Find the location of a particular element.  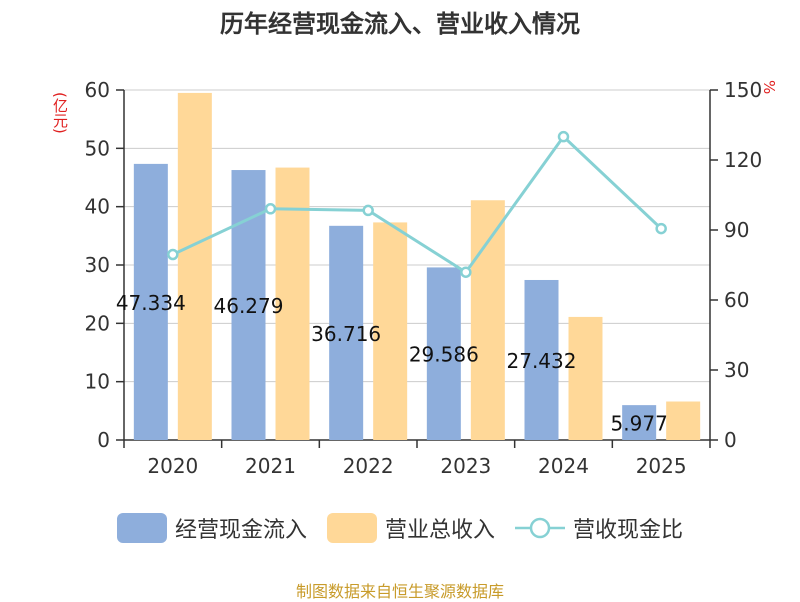

left-axis-tick-label: 30 is located at coordinates (97, 265).